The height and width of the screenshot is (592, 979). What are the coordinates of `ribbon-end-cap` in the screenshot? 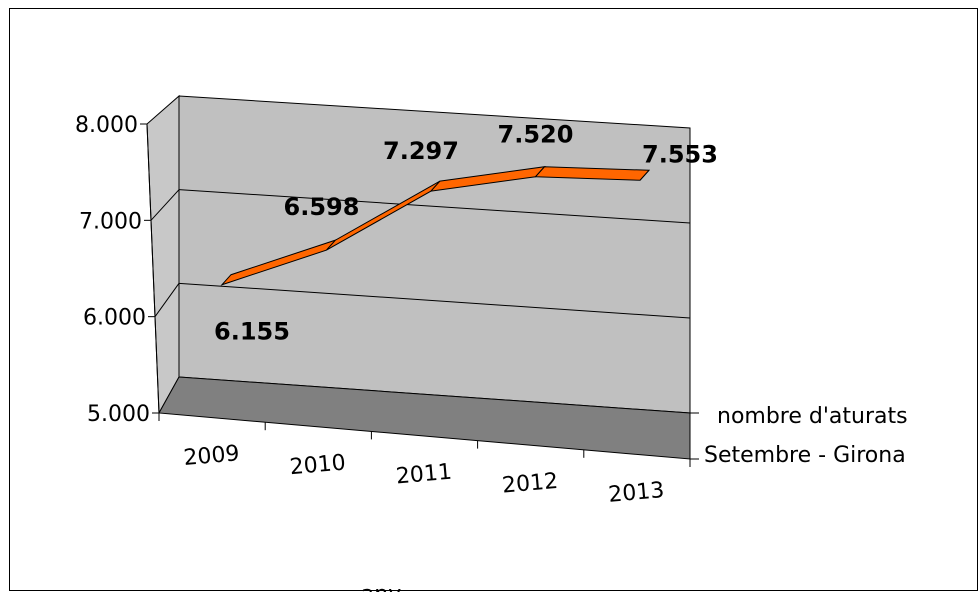 It's located at (644, 175).